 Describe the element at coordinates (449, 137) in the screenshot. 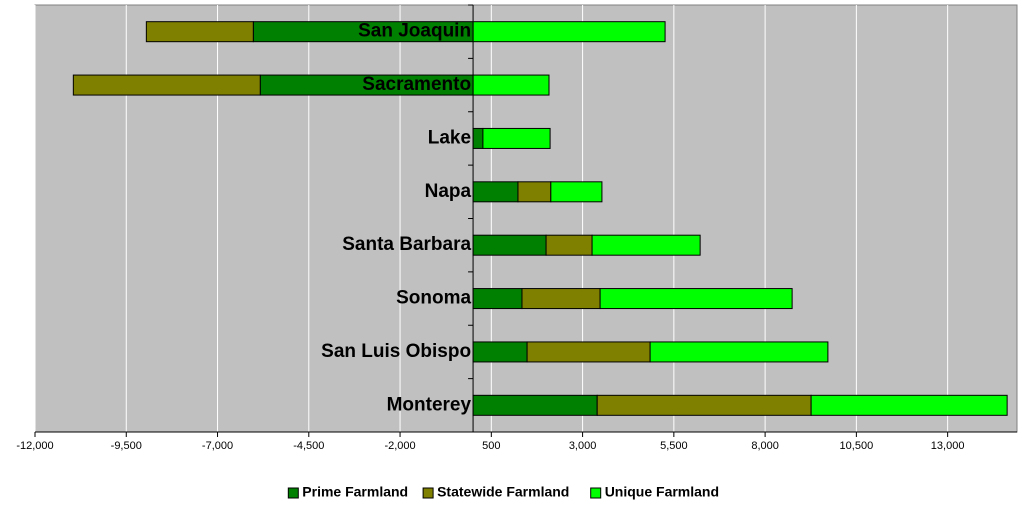

I see `category-label: Lake` at that location.